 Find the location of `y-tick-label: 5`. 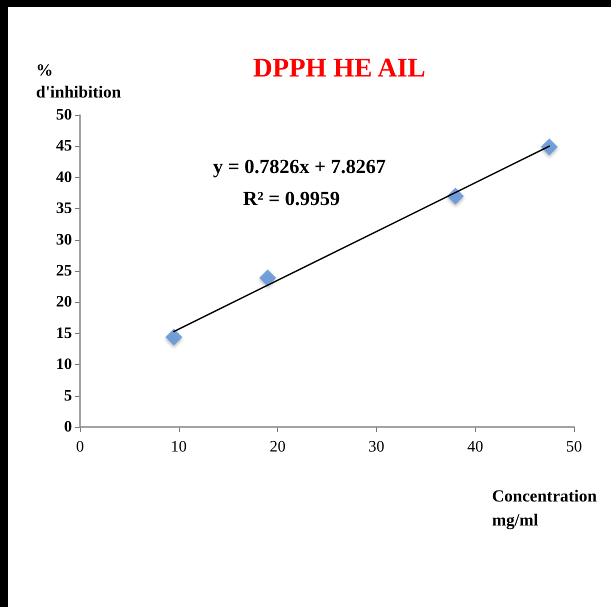

y-tick-label: 5 is located at coordinates (68, 395).